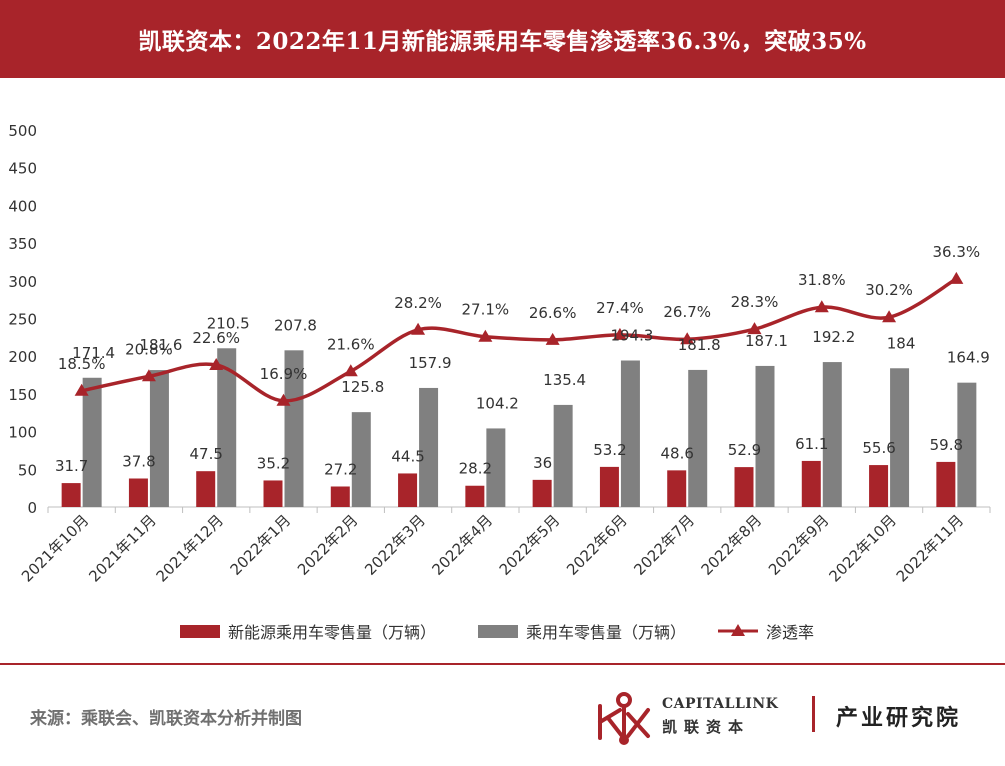 This screenshot has width=1005, height=766. Describe the element at coordinates (930, 548) in the screenshot. I see `x-tick-label: 2022年11月` at that location.